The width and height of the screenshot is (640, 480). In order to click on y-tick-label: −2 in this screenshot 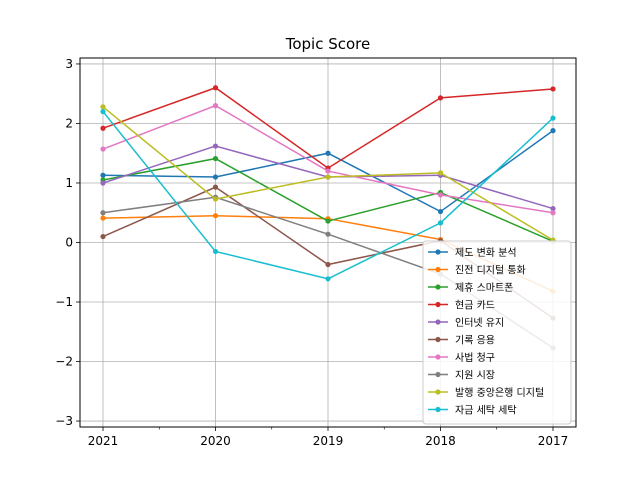, I will do `click(64, 362)`.